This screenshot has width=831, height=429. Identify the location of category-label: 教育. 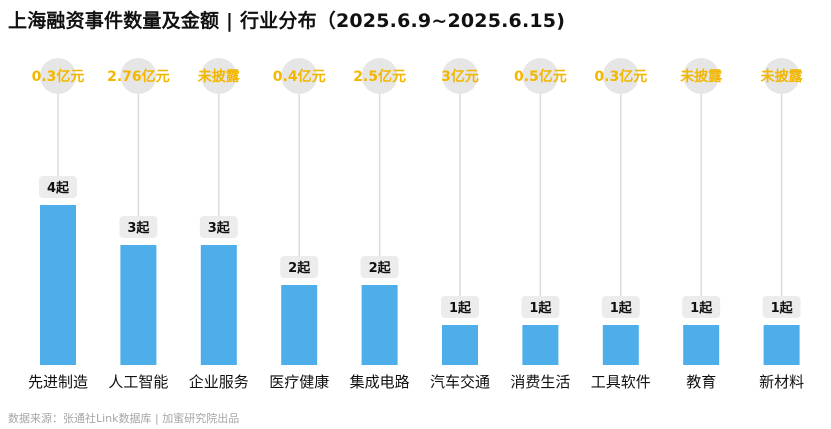
(701, 382).